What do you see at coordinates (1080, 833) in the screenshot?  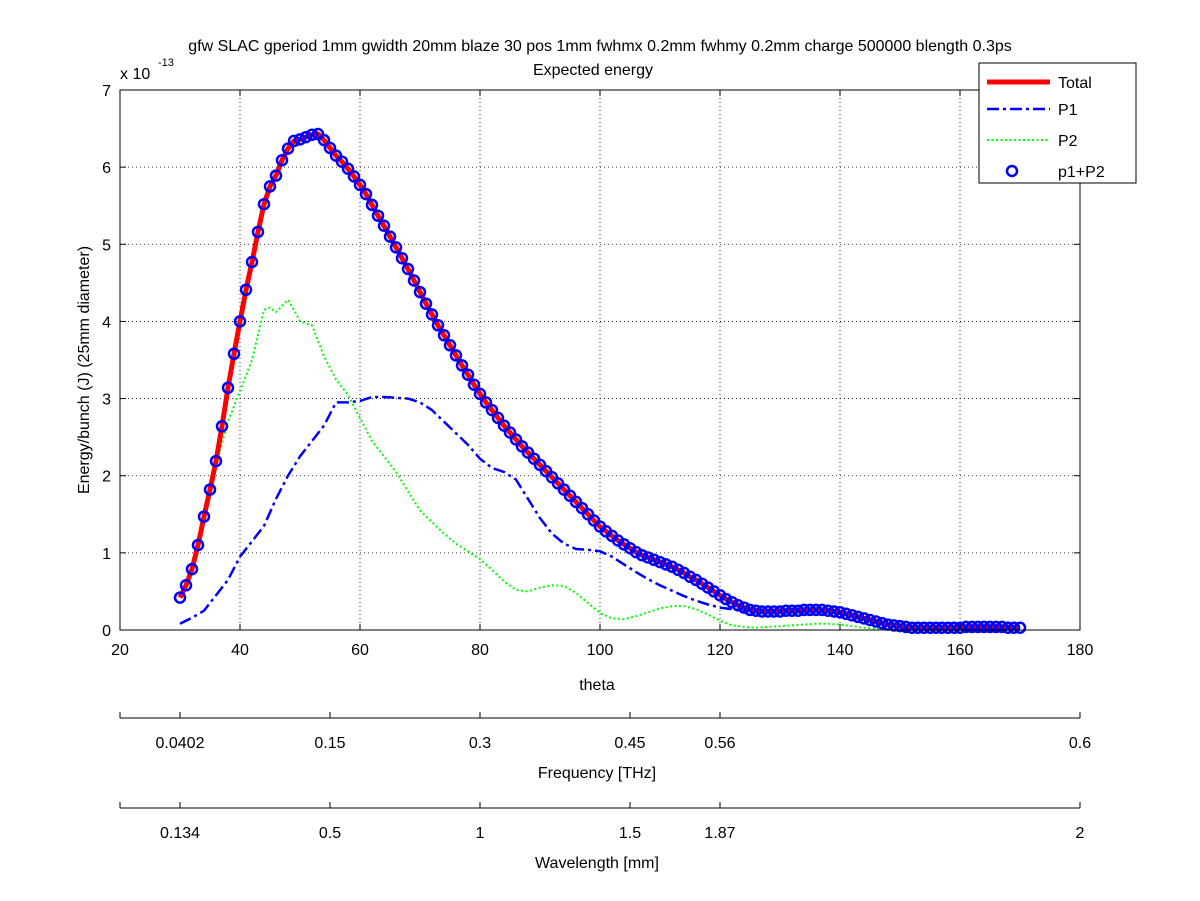 I see `secondary-axis-tick-label: 2` at bounding box center [1080, 833].